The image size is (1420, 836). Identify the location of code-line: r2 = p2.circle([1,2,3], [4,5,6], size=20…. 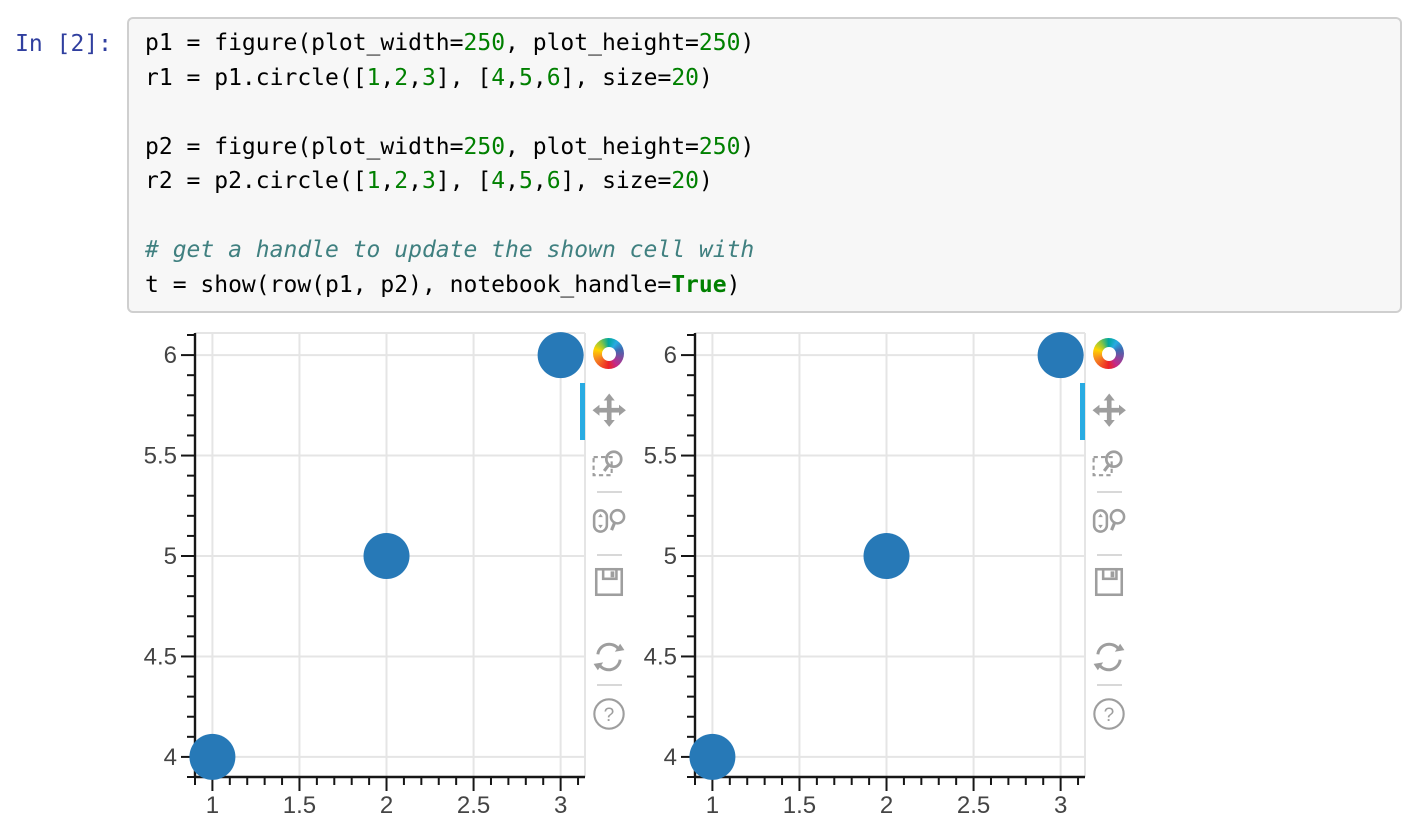
(429, 181).